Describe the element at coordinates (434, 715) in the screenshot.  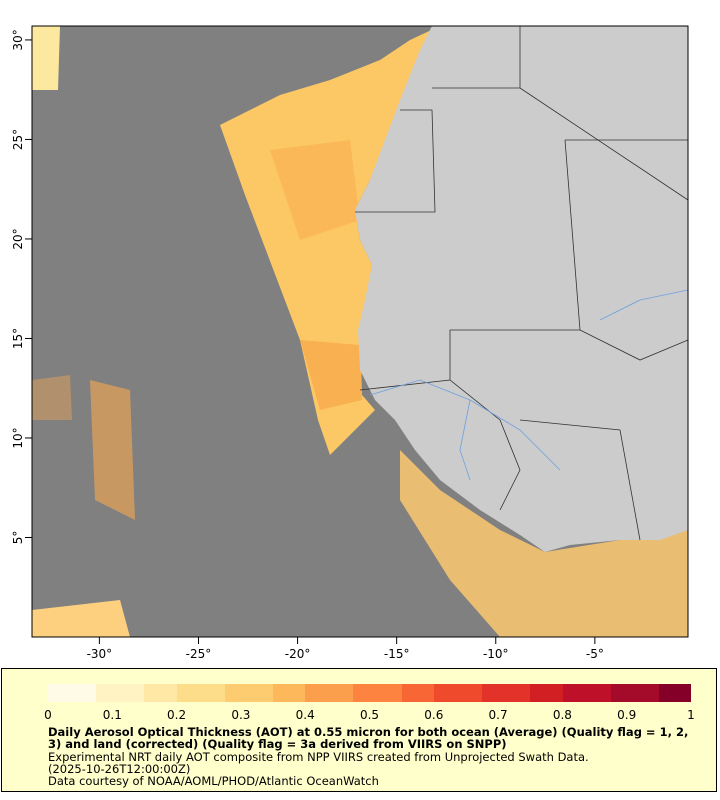
I see `colorbar-tick-label: 0.6` at that location.